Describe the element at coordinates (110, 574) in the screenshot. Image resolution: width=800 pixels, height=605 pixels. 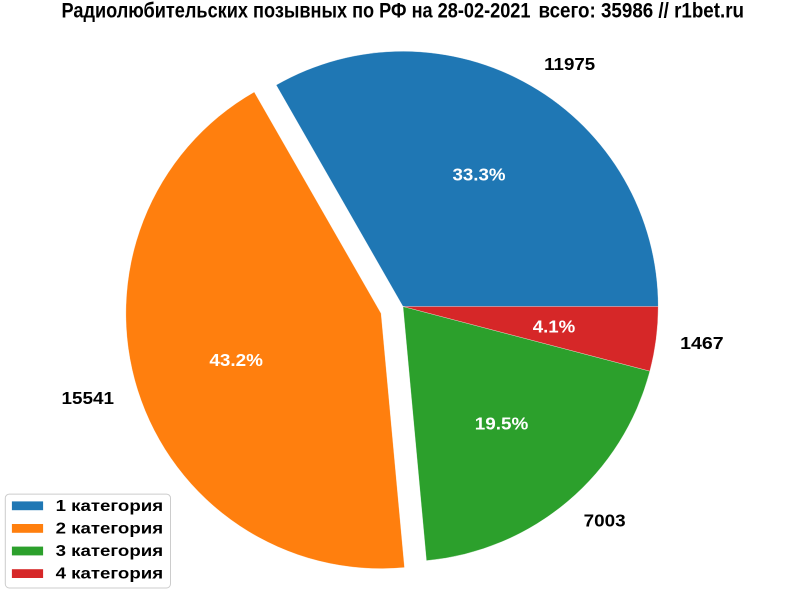
I see `svg-text: 4 категория` at that location.